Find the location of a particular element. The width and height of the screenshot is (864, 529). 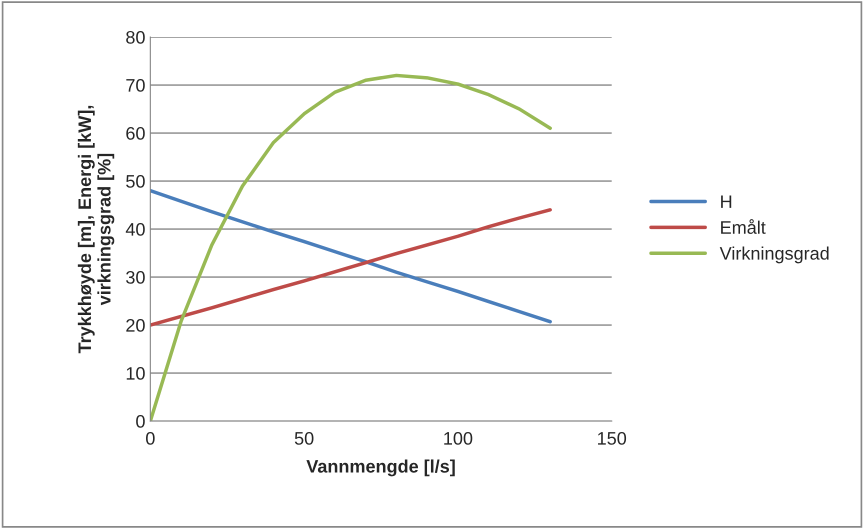

y-tick-label: 80 is located at coordinates (135, 37).